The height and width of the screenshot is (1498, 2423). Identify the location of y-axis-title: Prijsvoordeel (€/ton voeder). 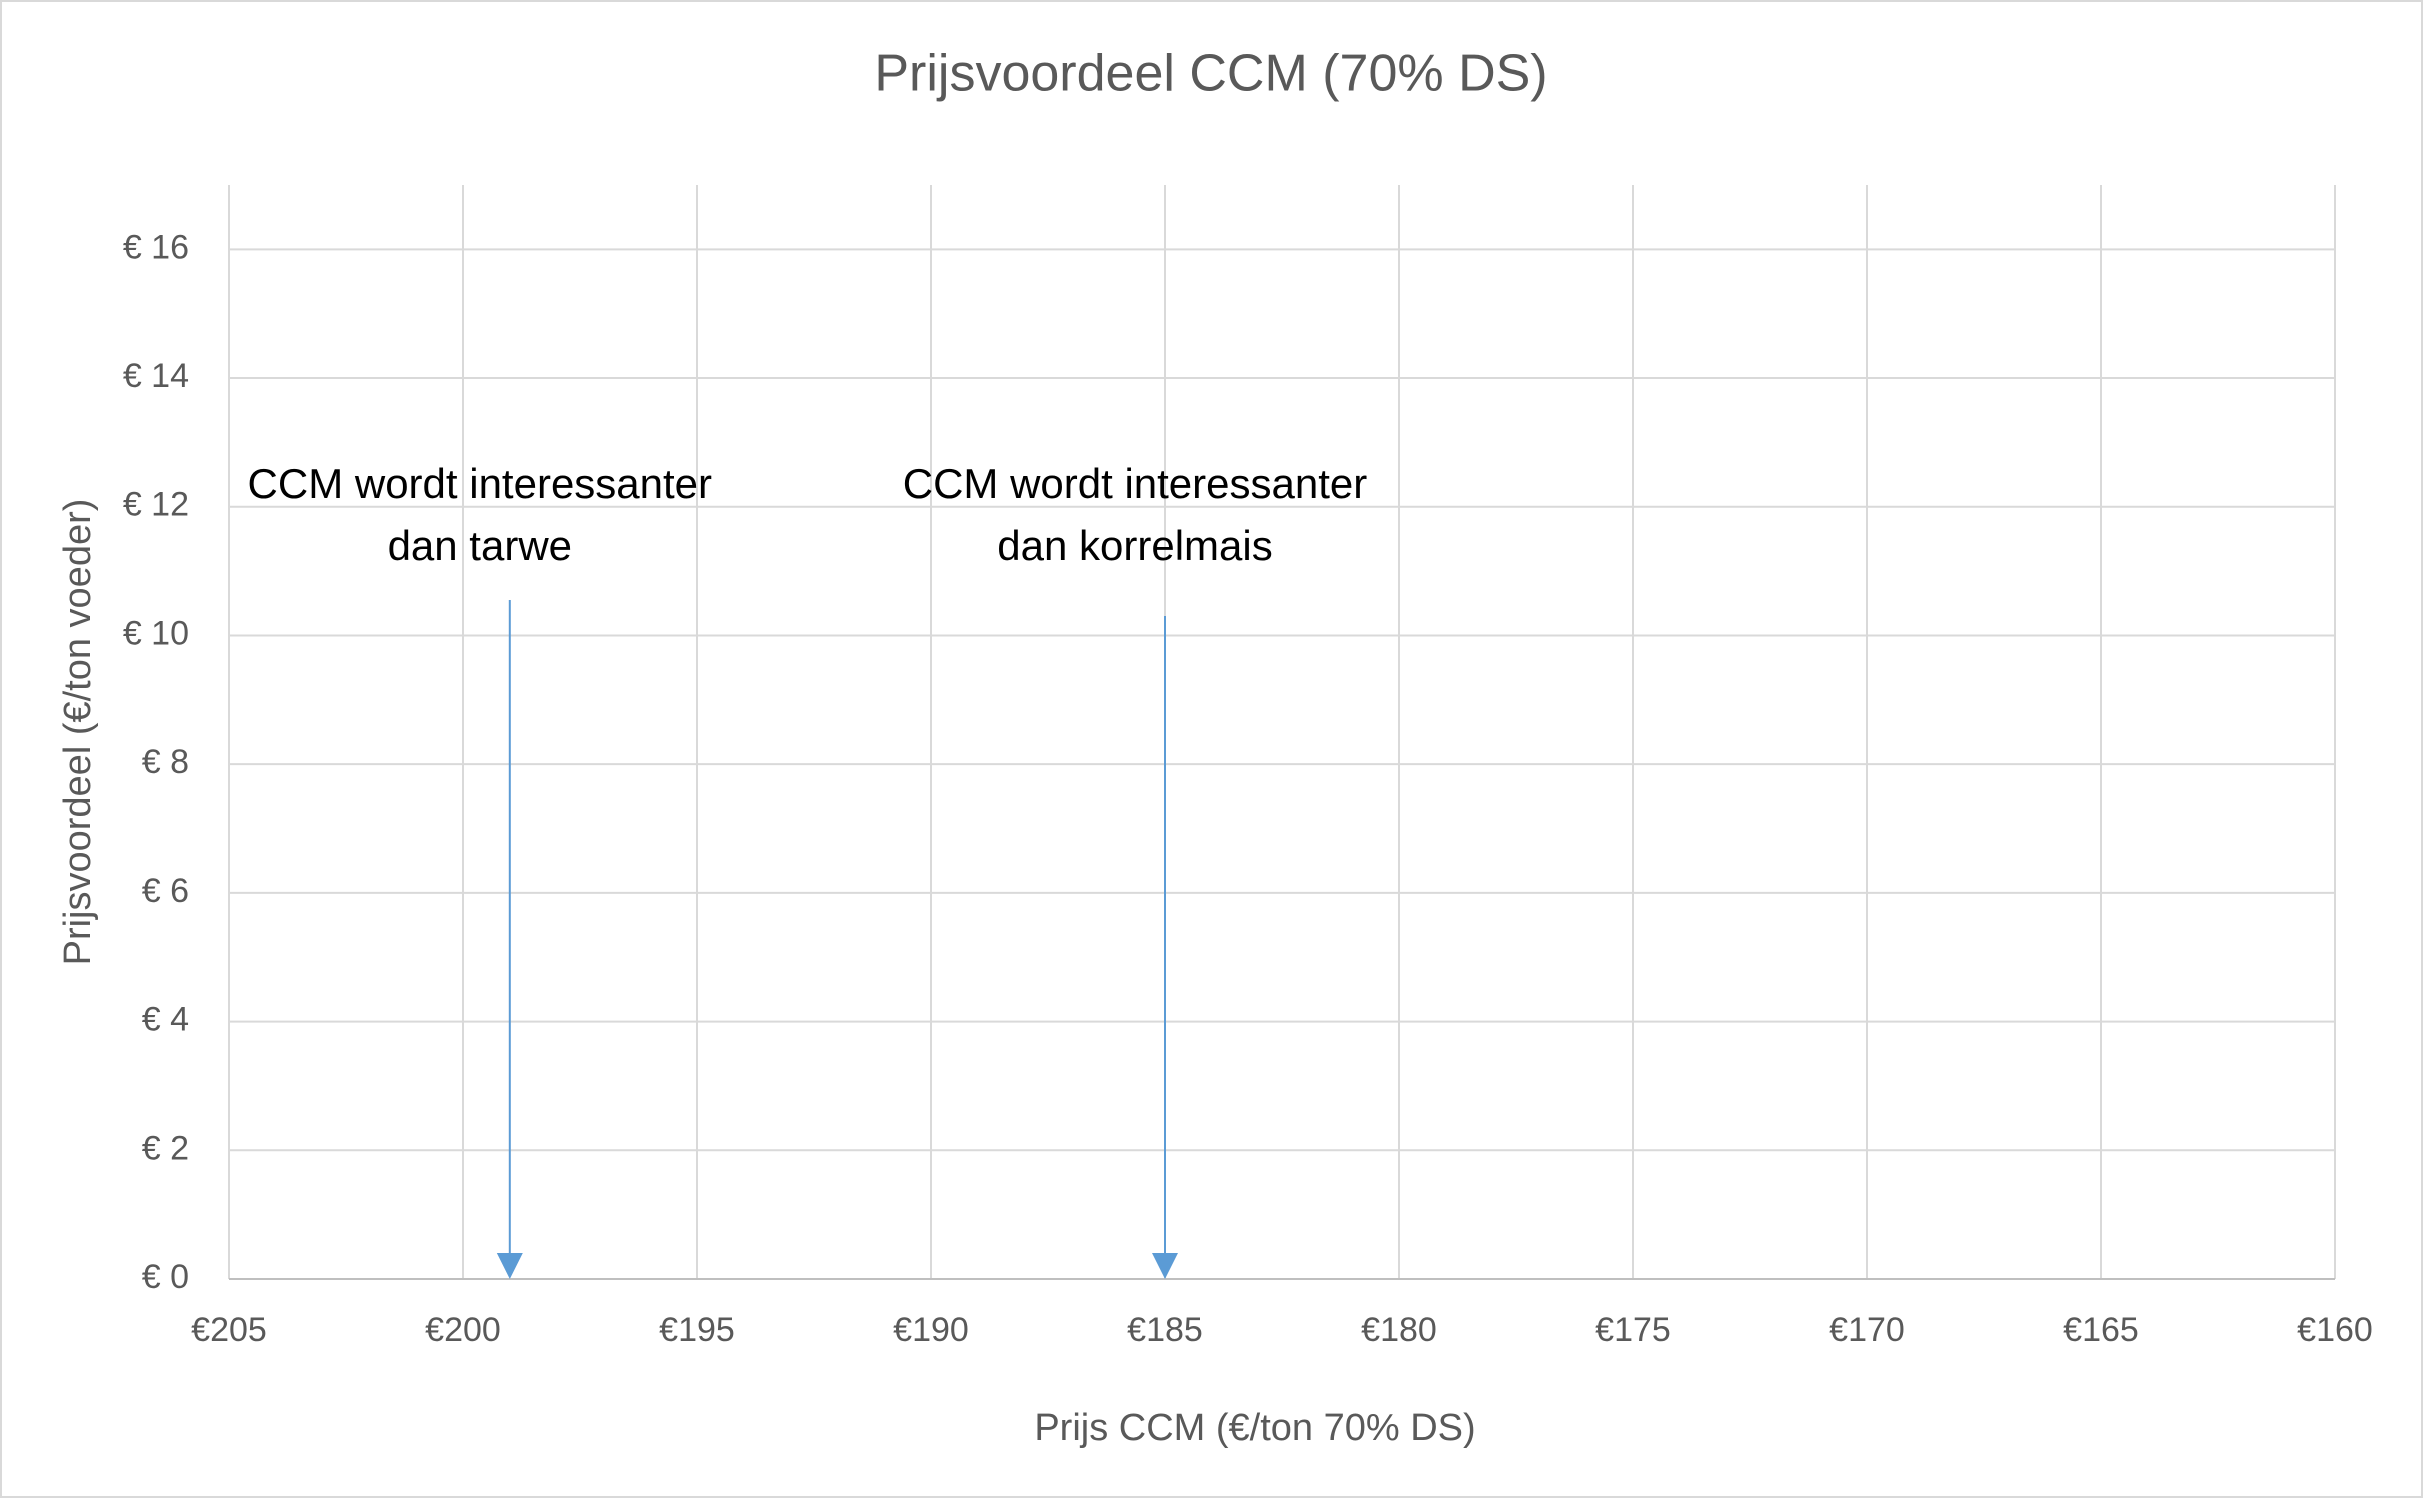
(78, 732).